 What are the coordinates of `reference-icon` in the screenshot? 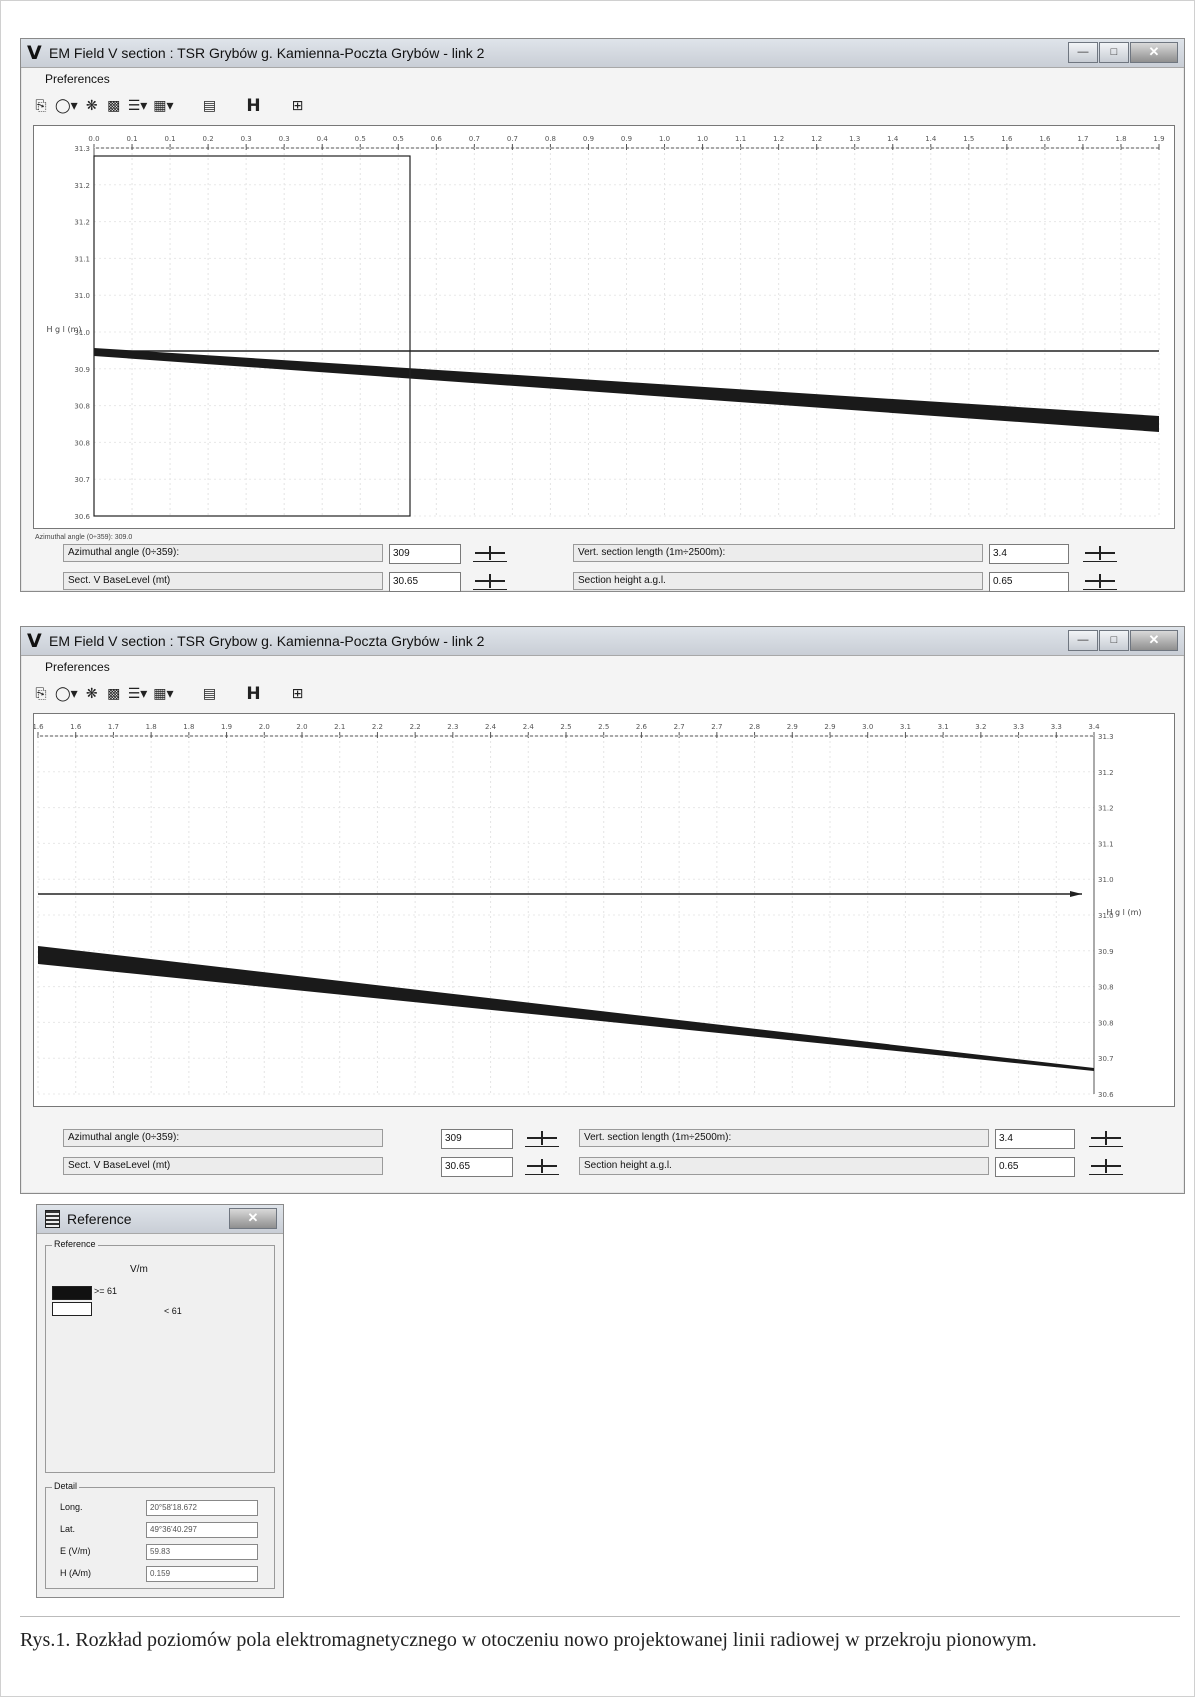 It's located at (52, 1219).